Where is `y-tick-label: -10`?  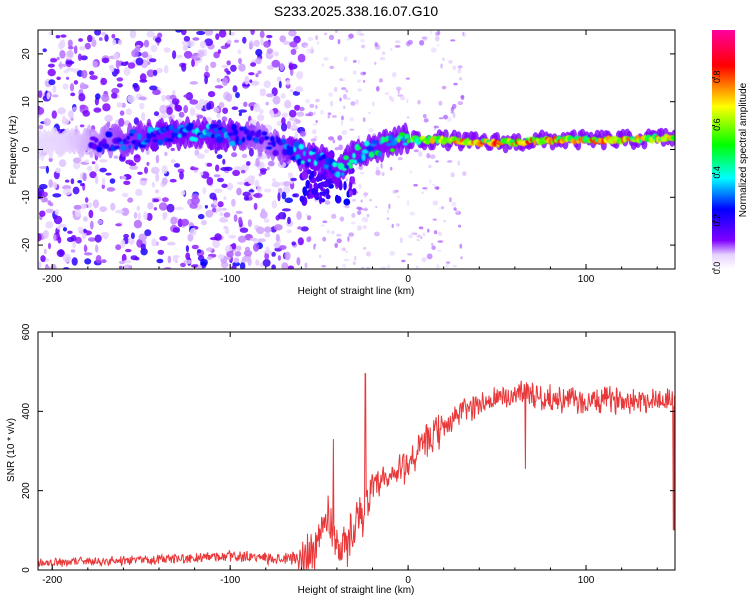
y-tick-label: -10 is located at coordinates (26, 197).